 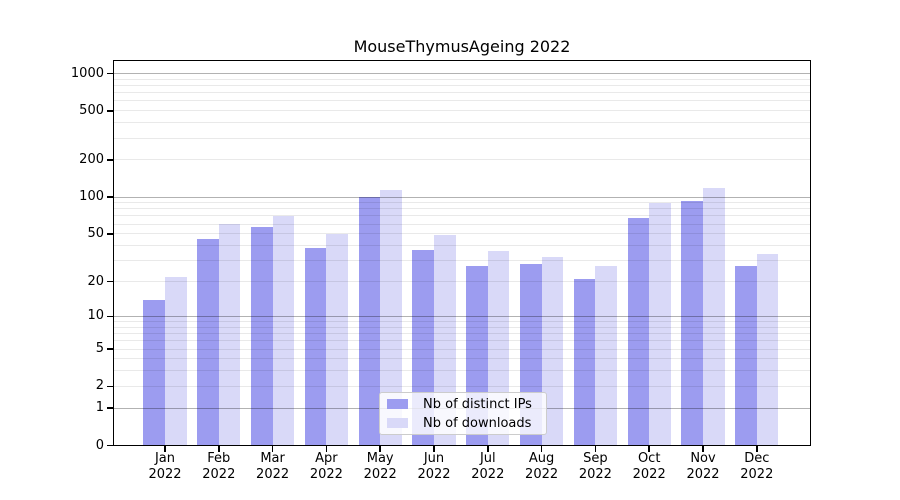 What do you see at coordinates (95, 281) in the screenshot?
I see `y-tick-label: 20` at bounding box center [95, 281].